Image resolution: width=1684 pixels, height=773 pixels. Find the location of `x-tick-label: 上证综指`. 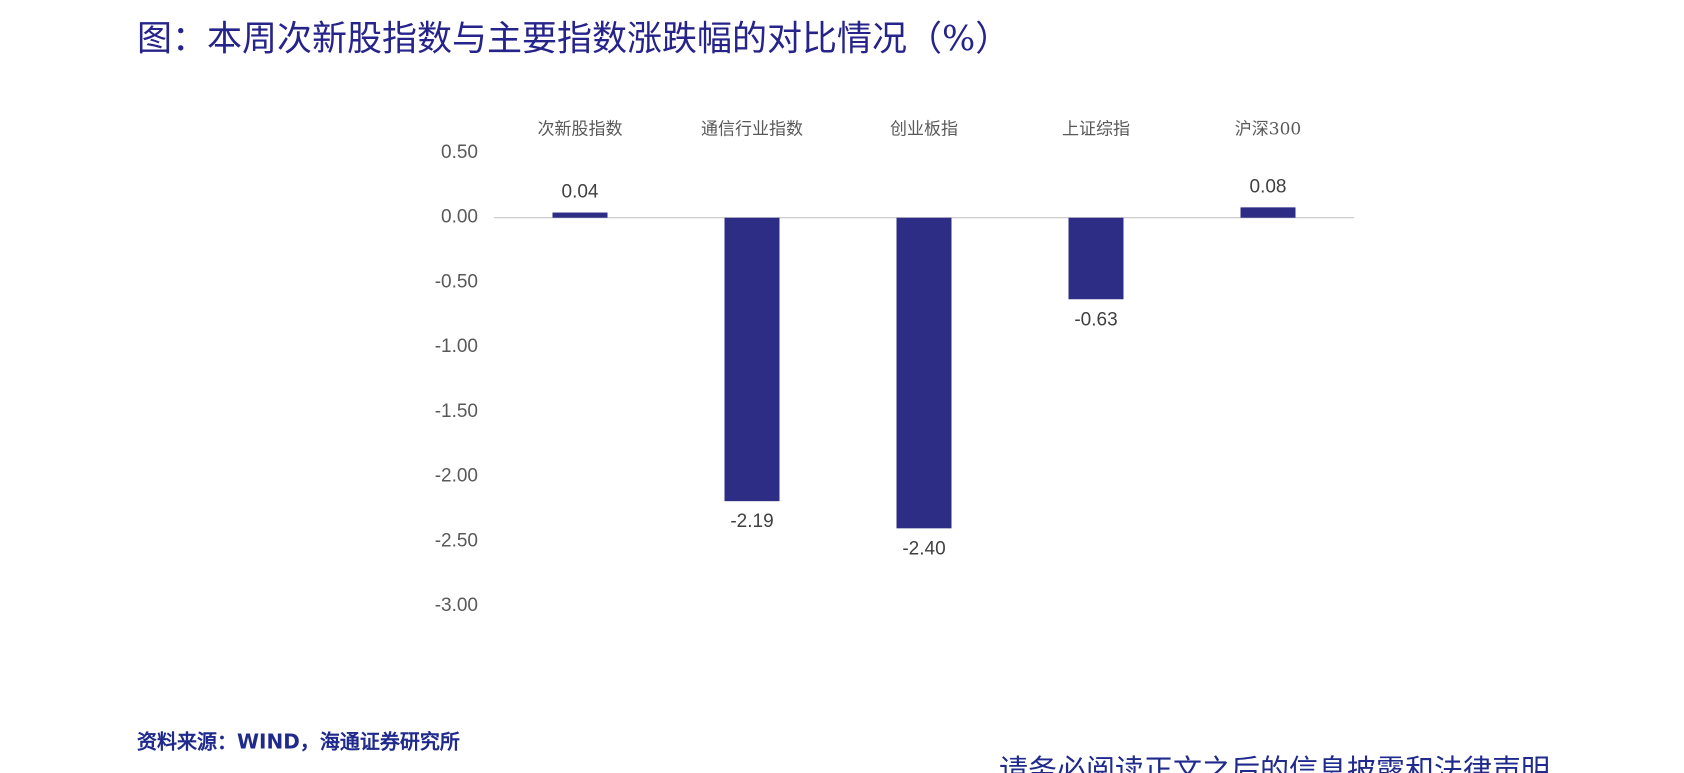

x-tick-label: 上证综指 is located at coordinates (1096, 130).